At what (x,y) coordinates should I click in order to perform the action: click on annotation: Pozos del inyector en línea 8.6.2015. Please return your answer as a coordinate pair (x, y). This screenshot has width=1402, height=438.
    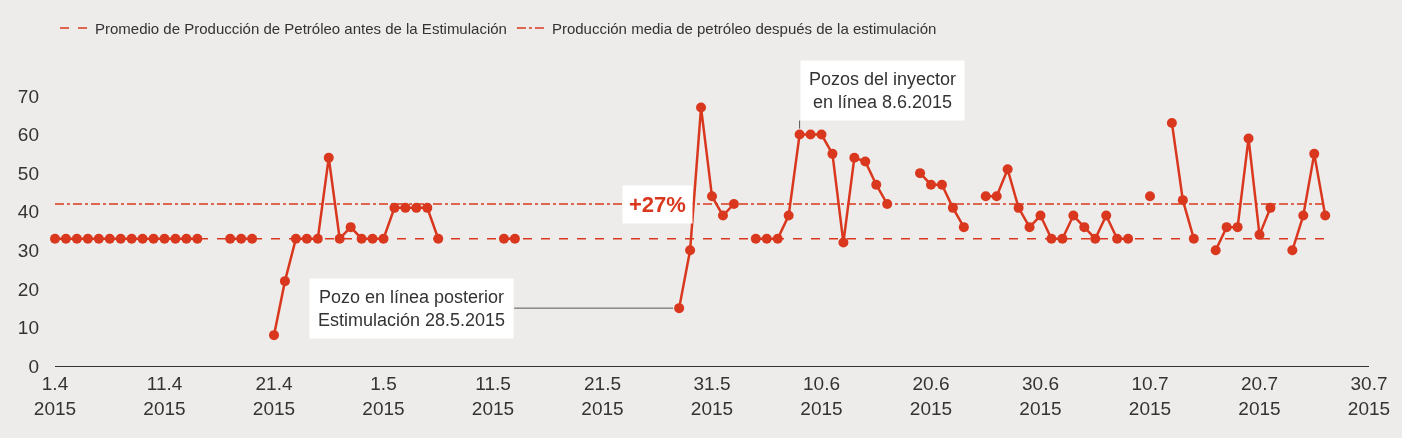
    Looking at the image, I should click on (883, 91).